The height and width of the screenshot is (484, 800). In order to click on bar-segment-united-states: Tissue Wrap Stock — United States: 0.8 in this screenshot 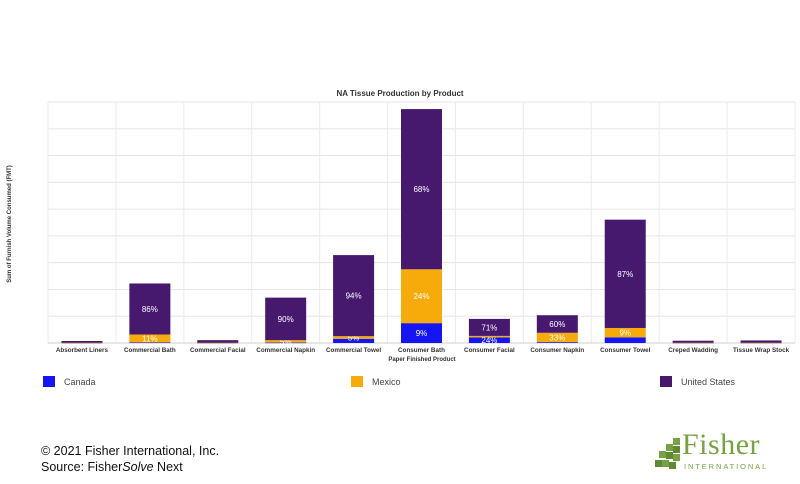, I will do `click(761, 341)`.